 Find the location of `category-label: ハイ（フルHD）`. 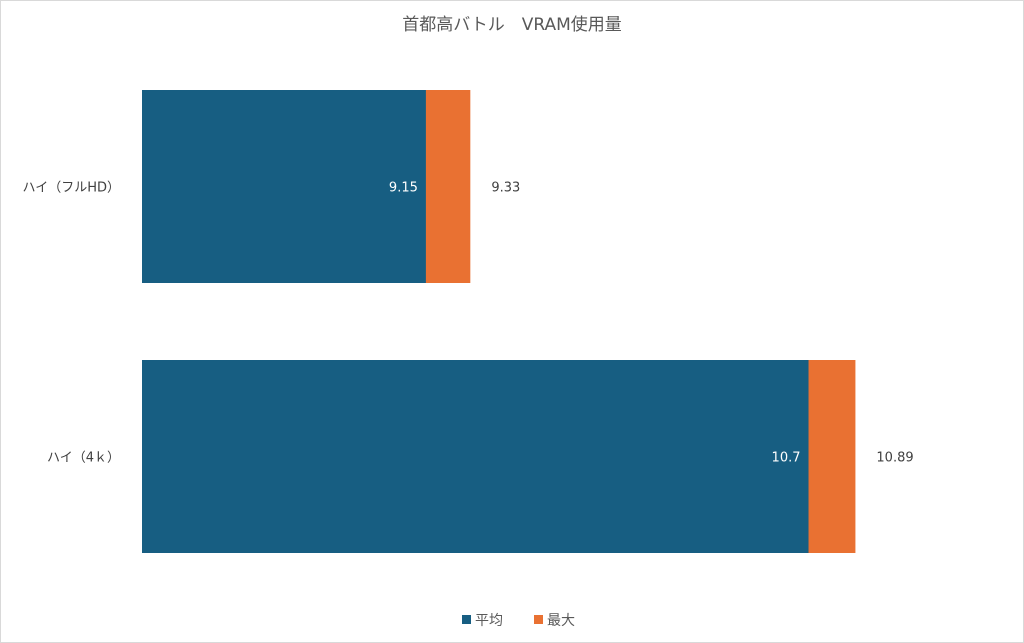

category-label: ハイ（フルHD） is located at coordinates (71, 188).